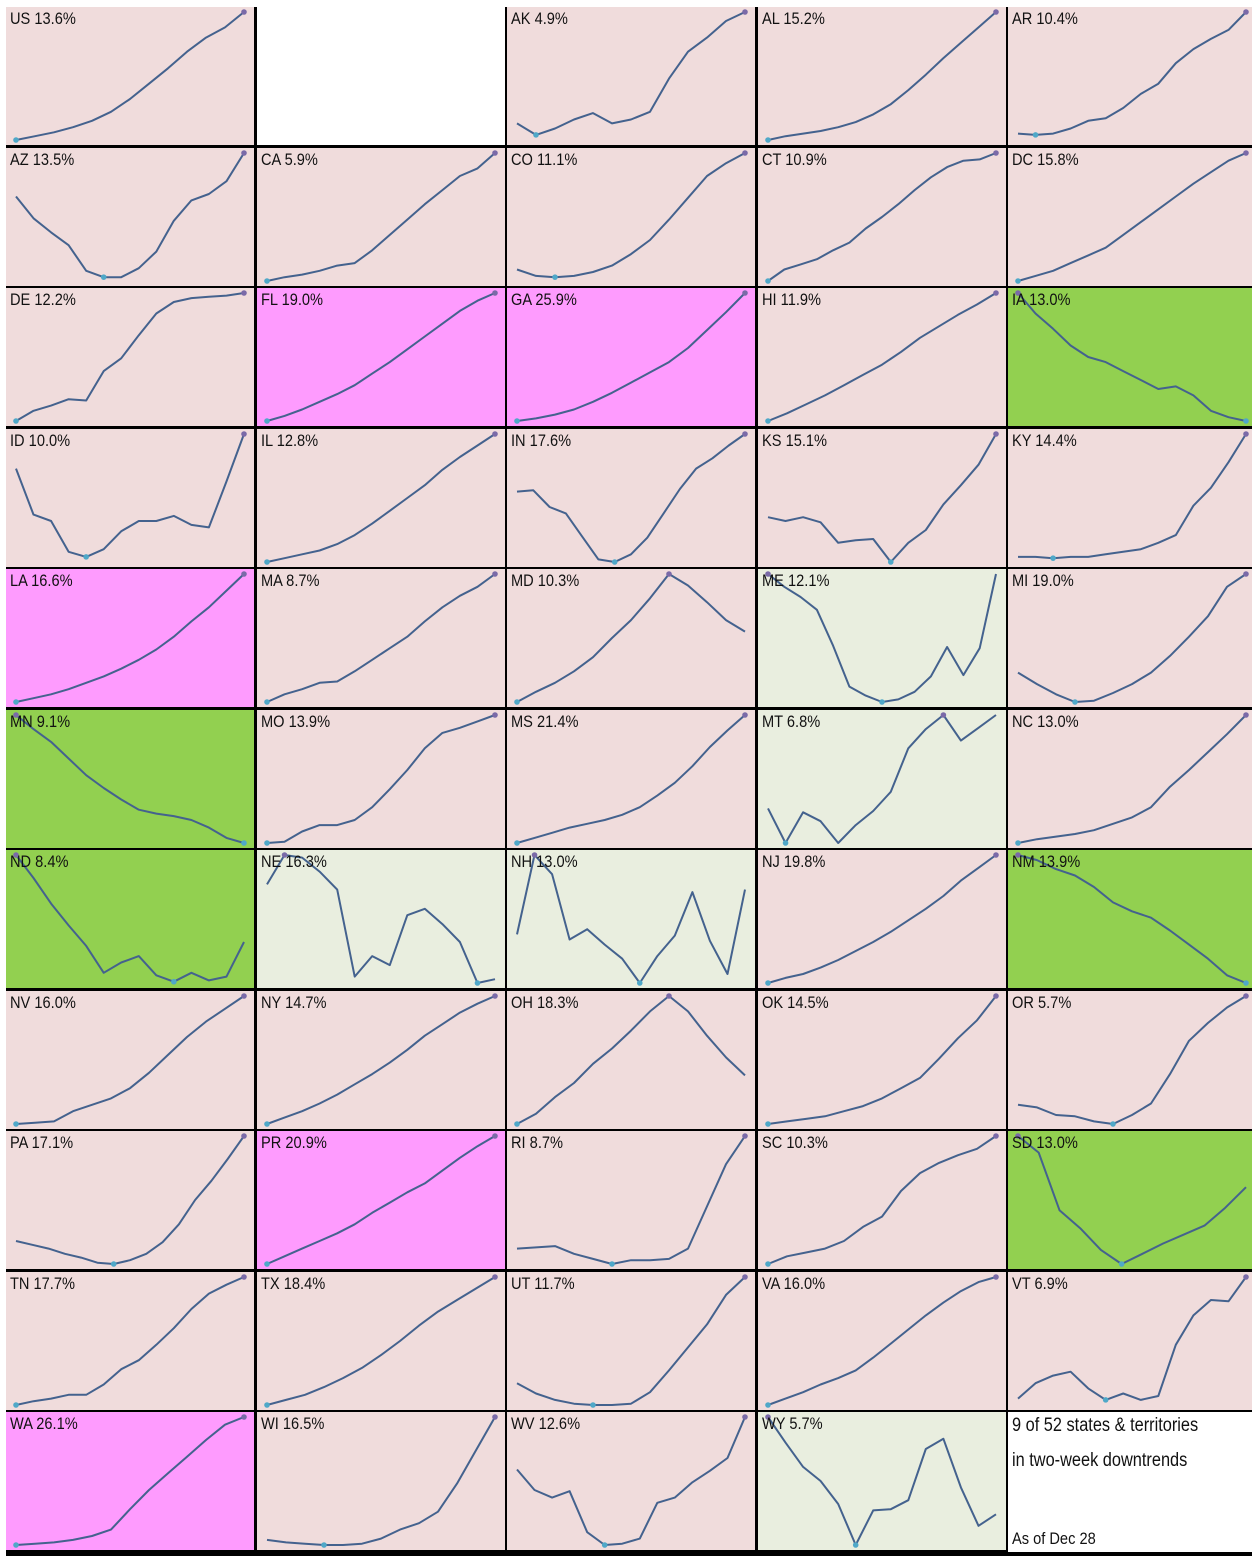 The height and width of the screenshot is (1556, 1252). I want to click on state-panel: FL 19.0%, so click(380, 357).